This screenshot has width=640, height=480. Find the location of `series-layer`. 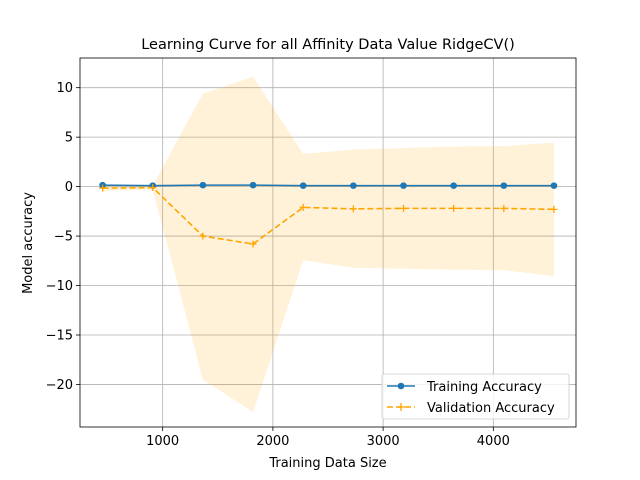

series-layer is located at coordinates (328, 214).